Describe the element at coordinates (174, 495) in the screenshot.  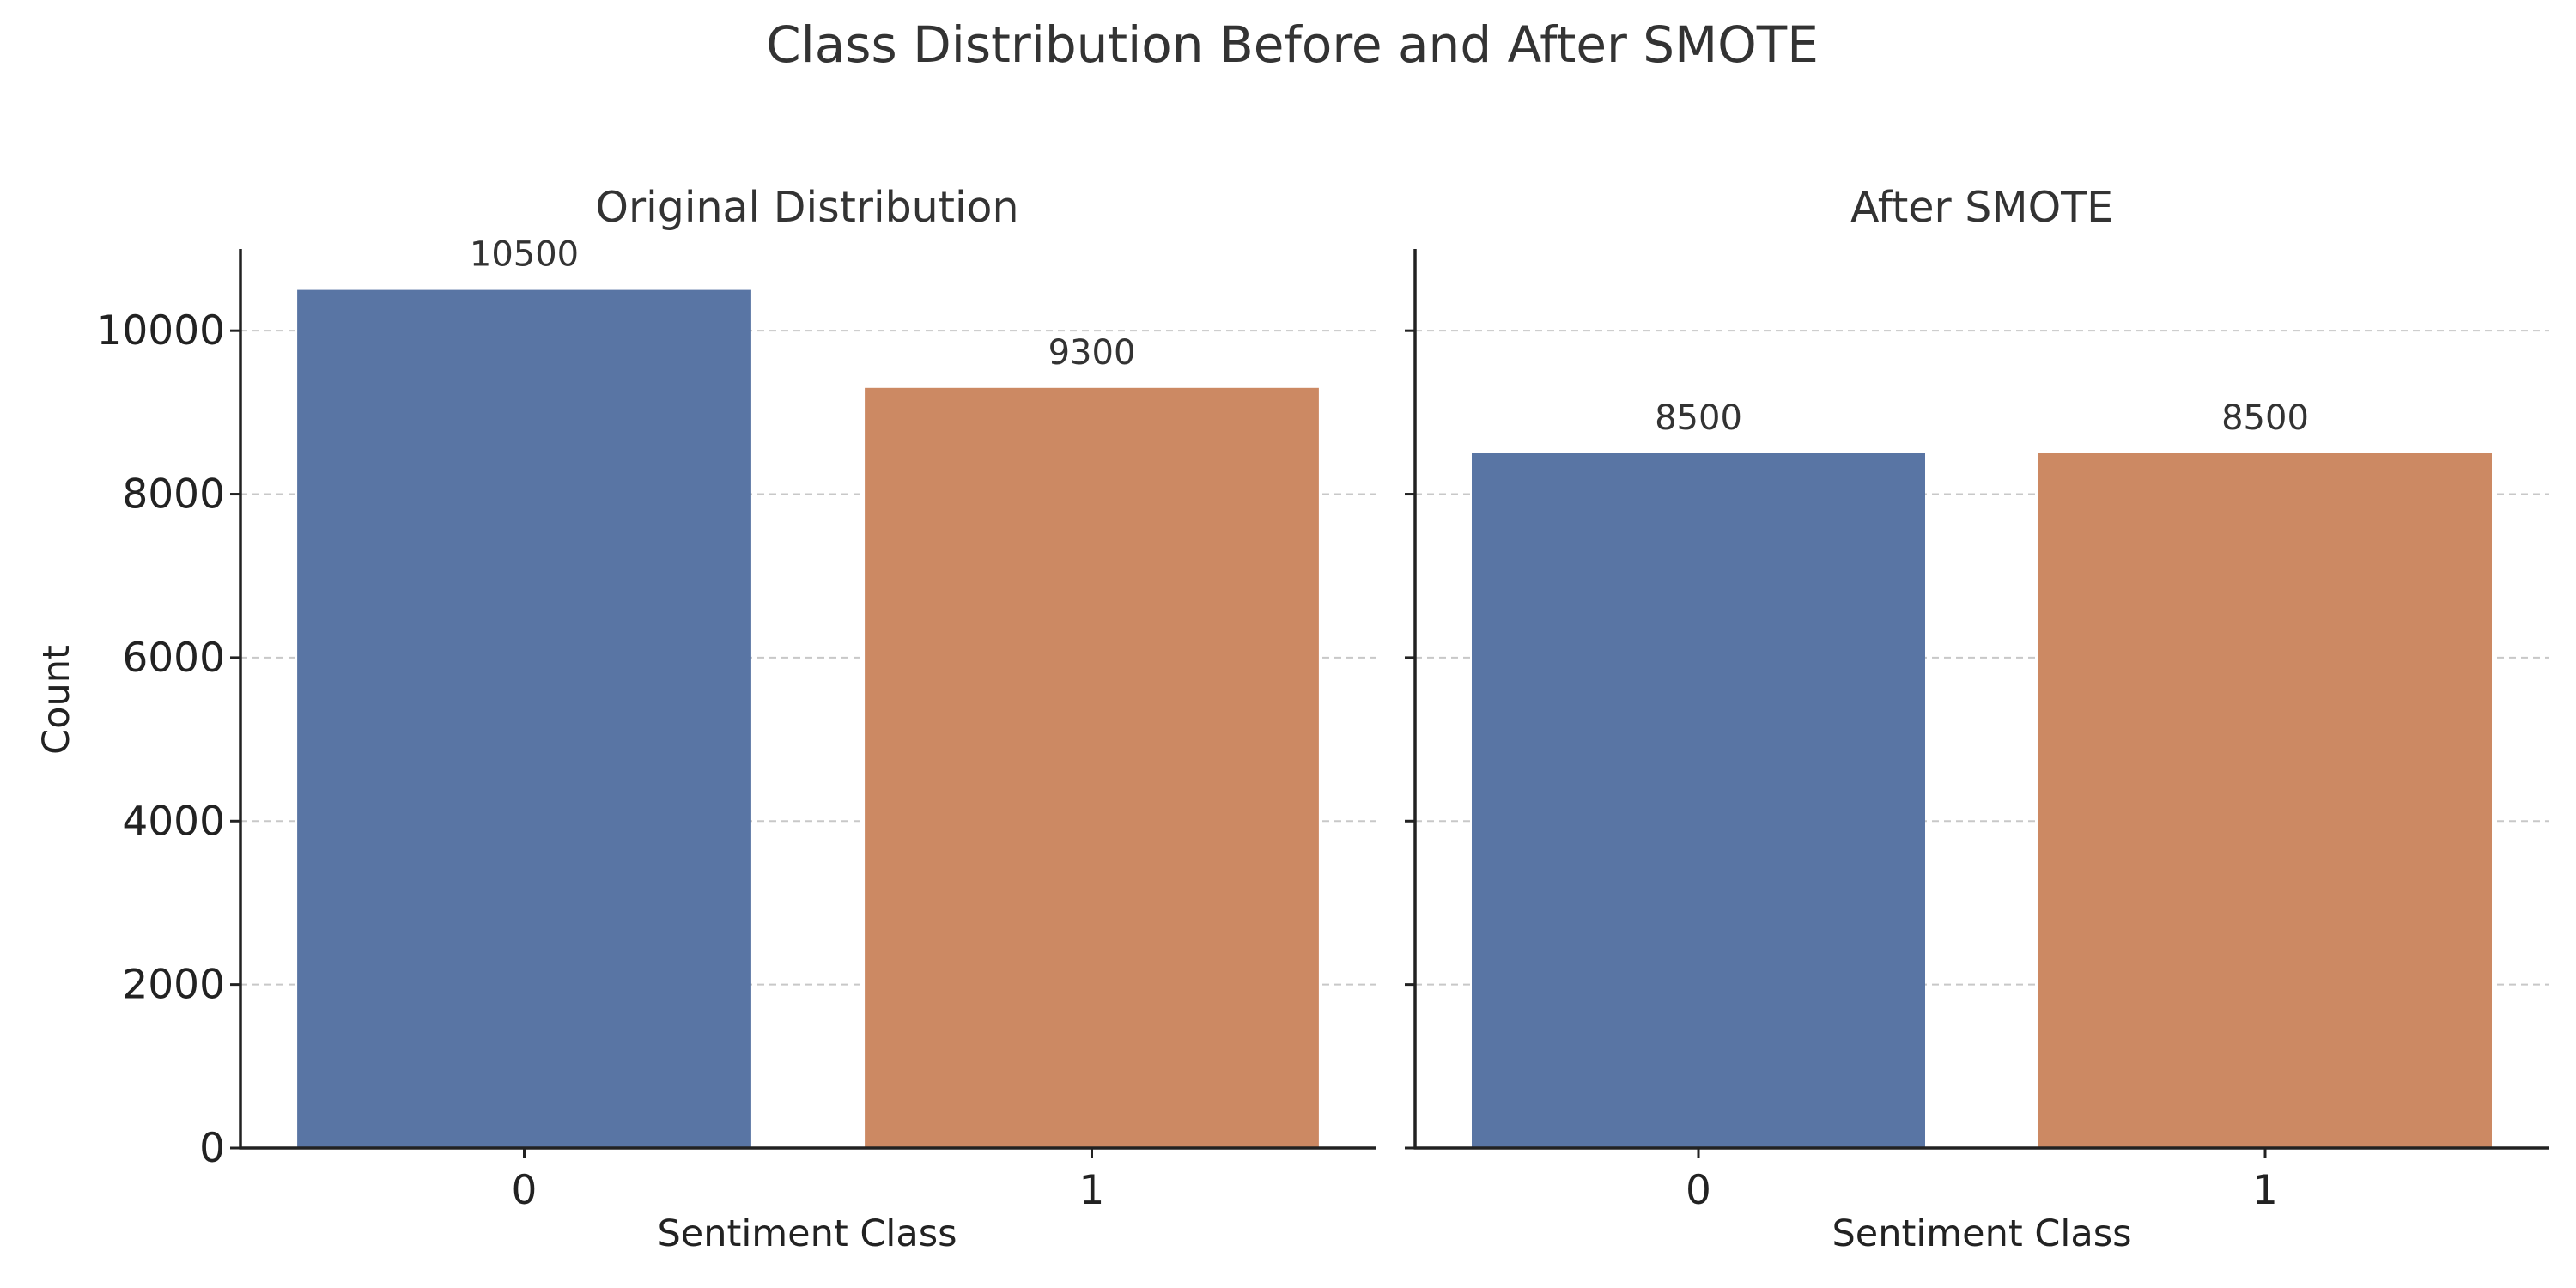
I see `y-tick-label: 8000` at that location.